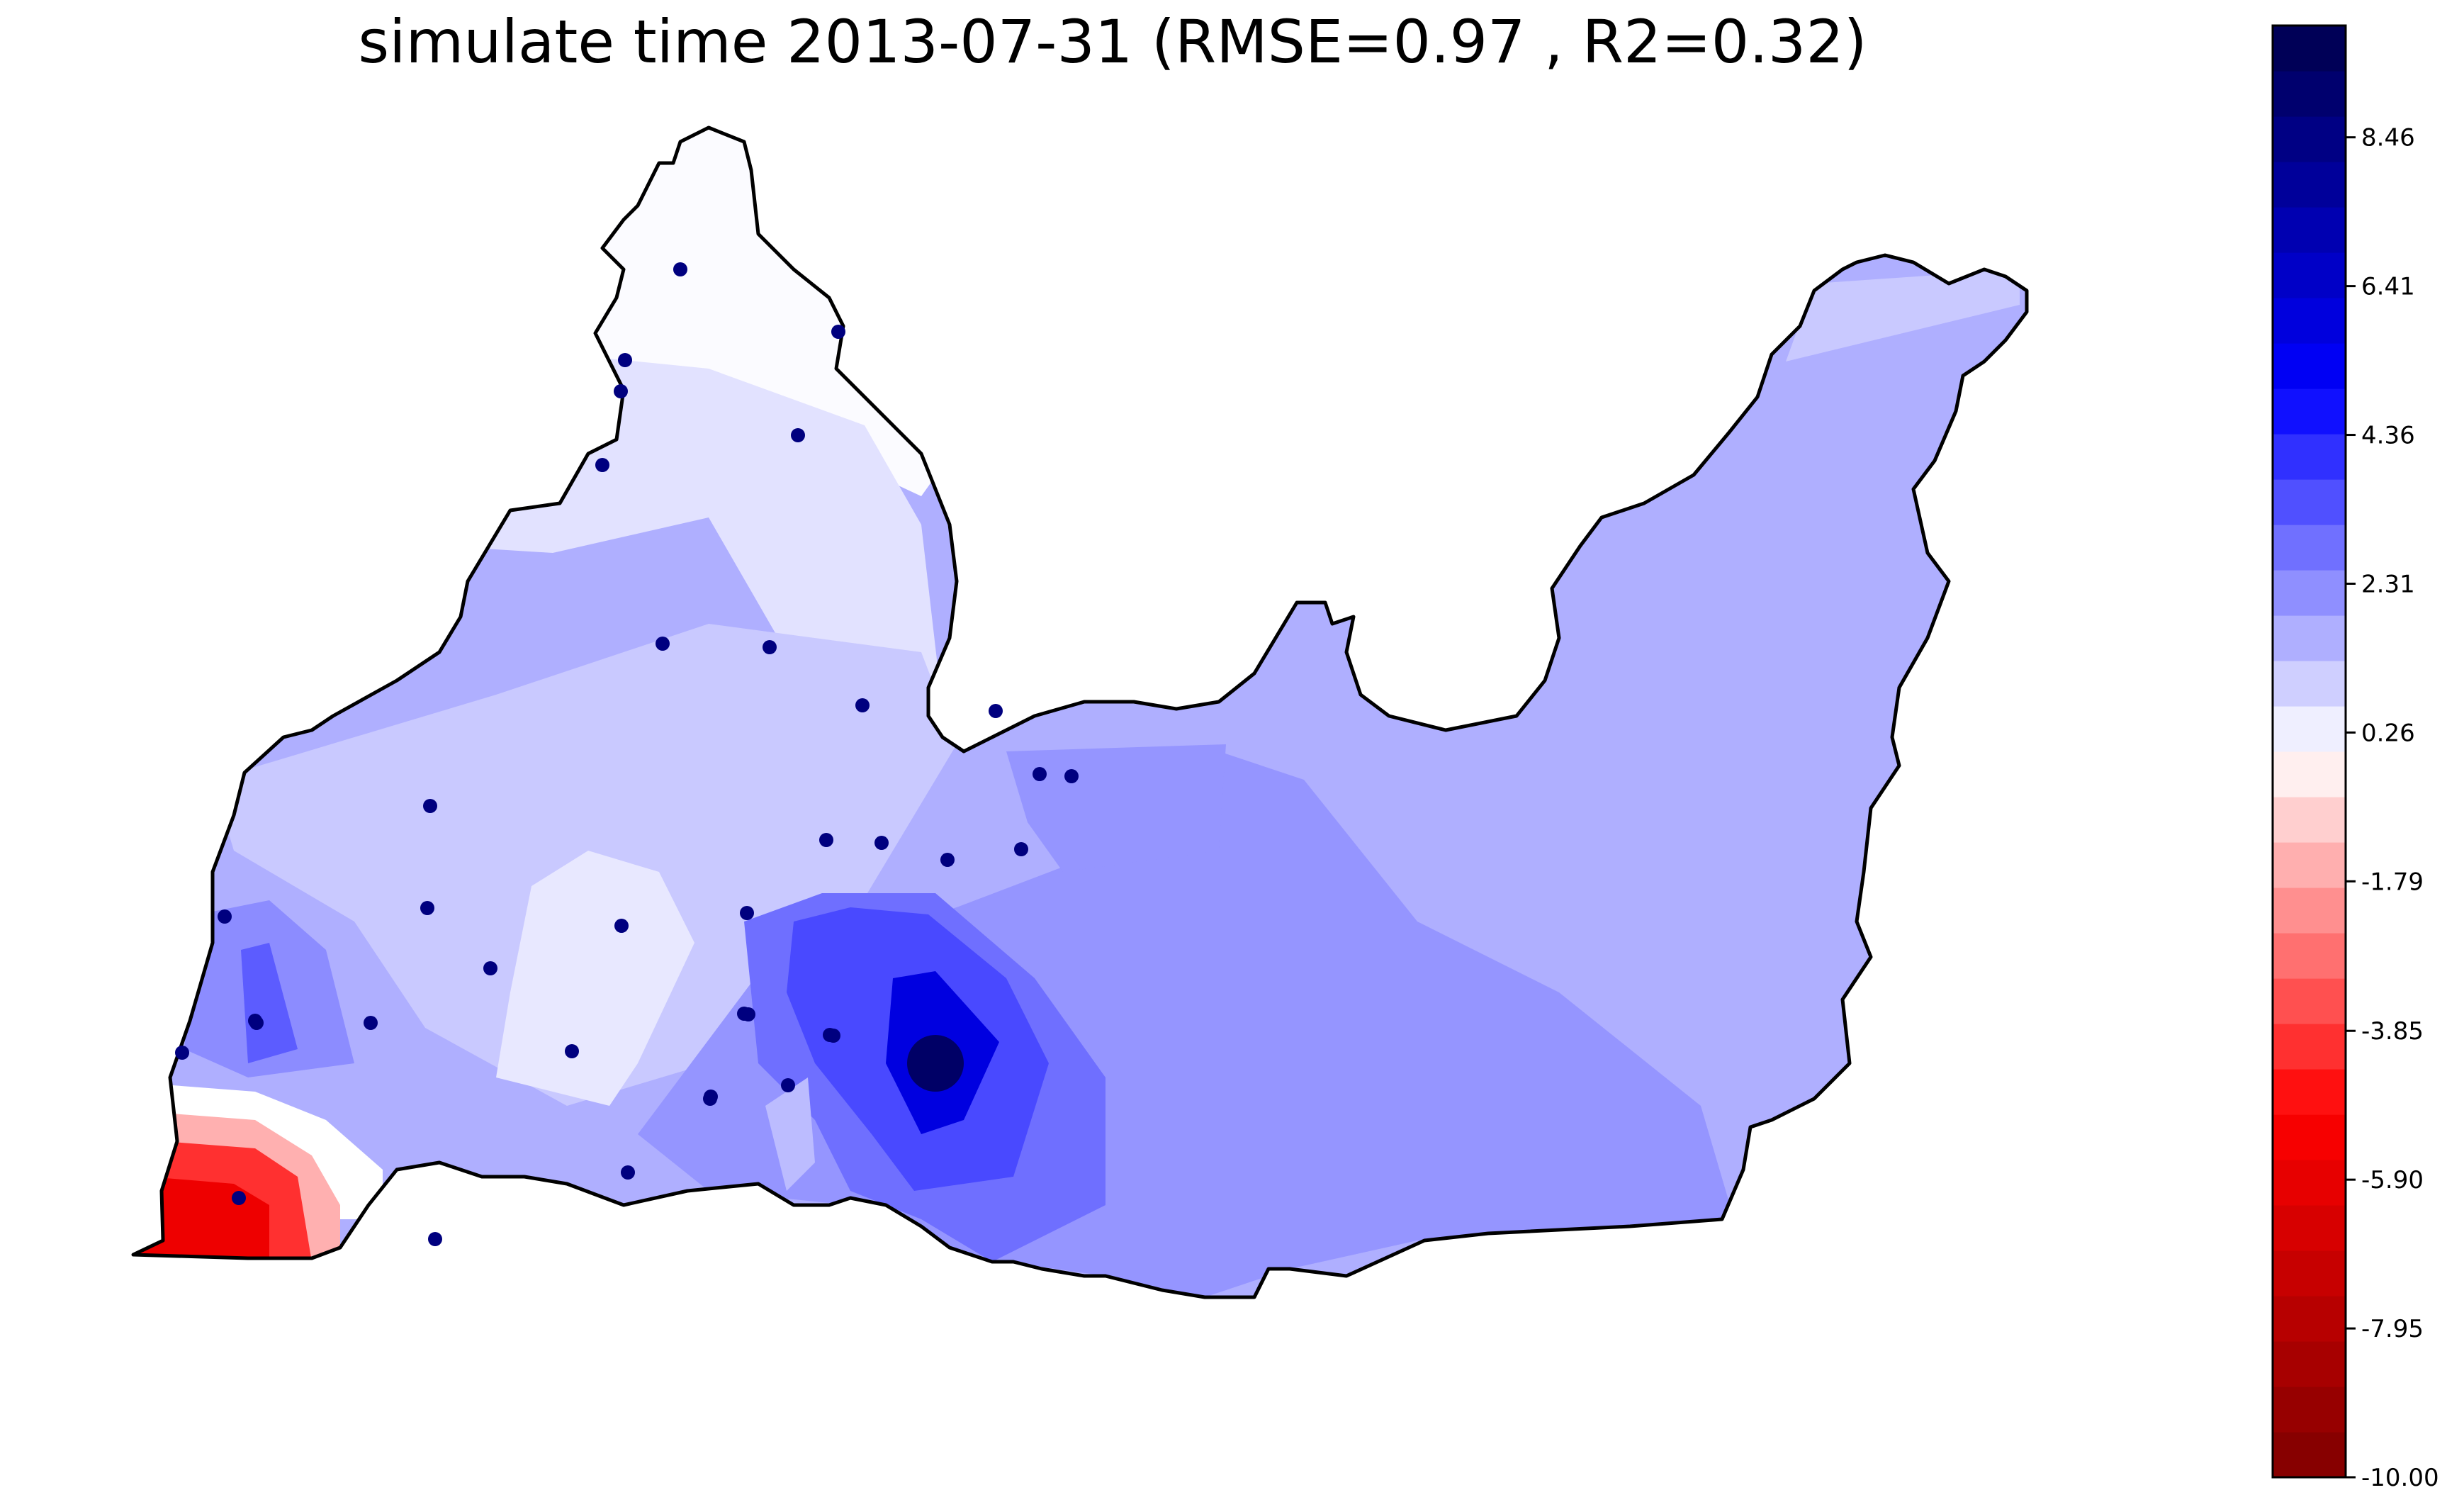 The image size is (2464, 1512). What do you see at coordinates (2388, 287) in the screenshot?
I see `colorbar-tick-label: 6.41` at bounding box center [2388, 287].